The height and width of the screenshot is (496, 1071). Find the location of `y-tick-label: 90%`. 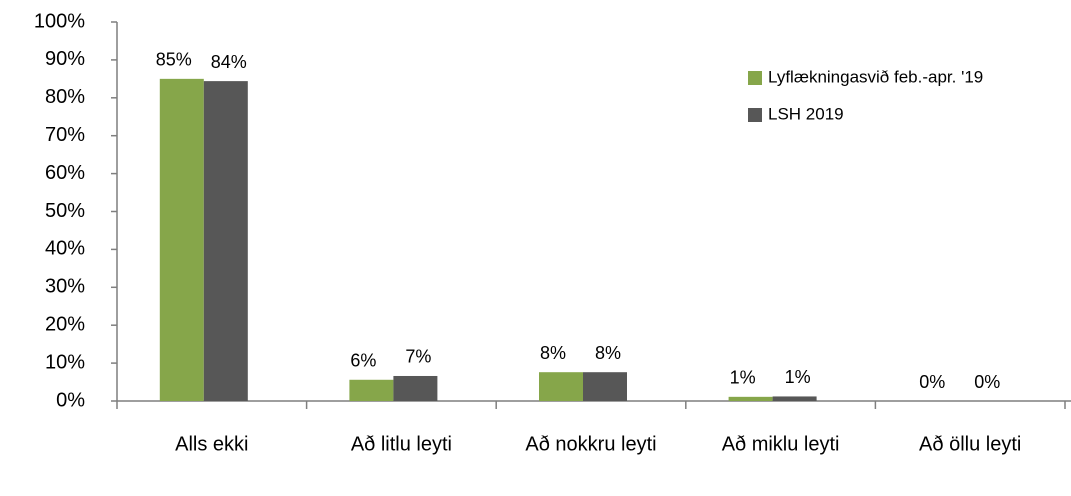

y-tick-label: 90% is located at coordinates (65, 59).